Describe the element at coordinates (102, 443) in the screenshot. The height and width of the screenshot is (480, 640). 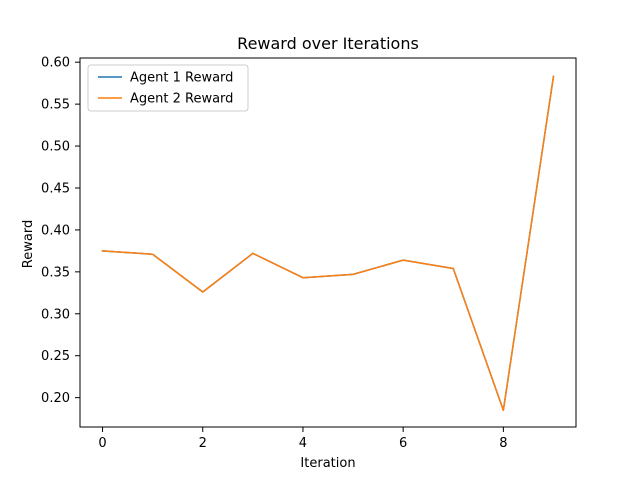
I see `x-tick-label-0: 0` at that location.